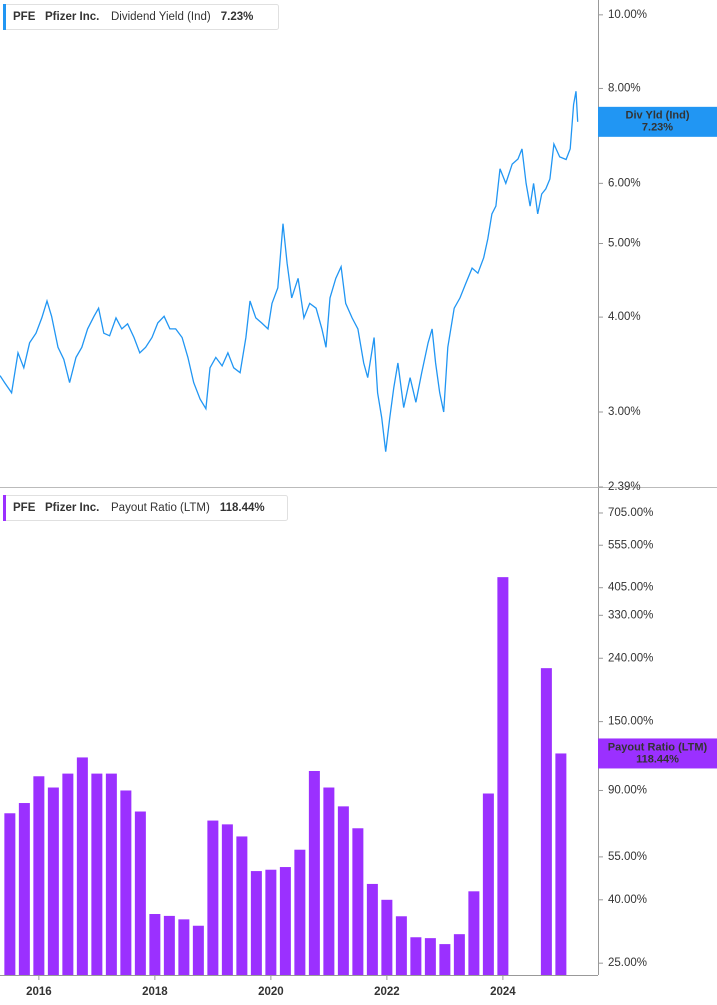 This screenshot has height=1005, width=717. Describe the element at coordinates (630, 513) in the screenshot. I see `y-tick-label: 705.00%` at that location.